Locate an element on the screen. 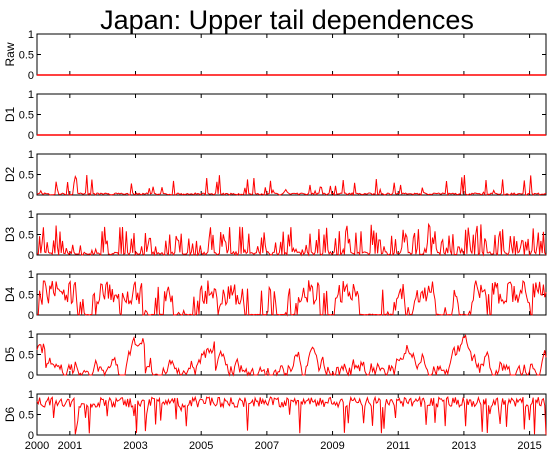  panel-ylabel: D1 is located at coordinates (10, 115).